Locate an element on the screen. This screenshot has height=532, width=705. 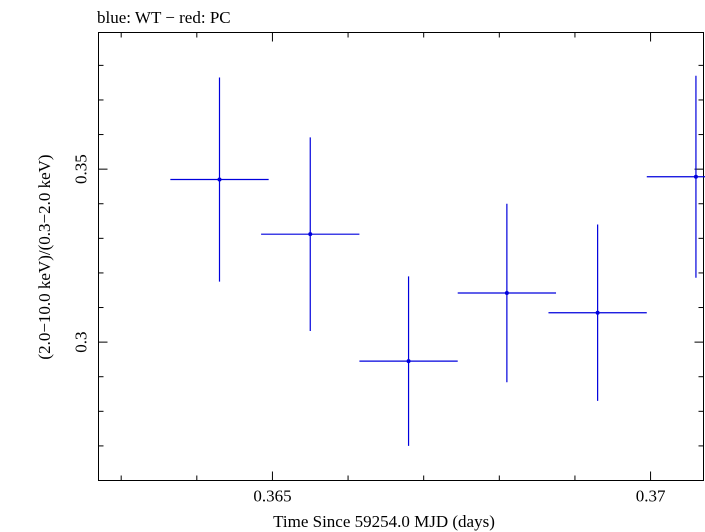
x-axis-label: Time Since 59254.0 MJD (days) is located at coordinates (384, 521).